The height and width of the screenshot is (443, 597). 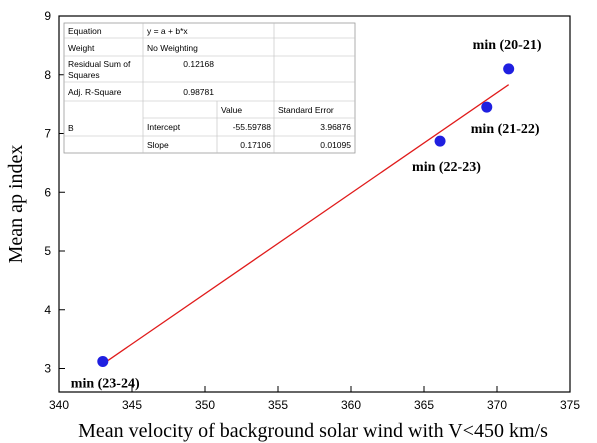 What do you see at coordinates (278, 405) in the screenshot?
I see `x-tick-label: 355` at bounding box center [278, 405].